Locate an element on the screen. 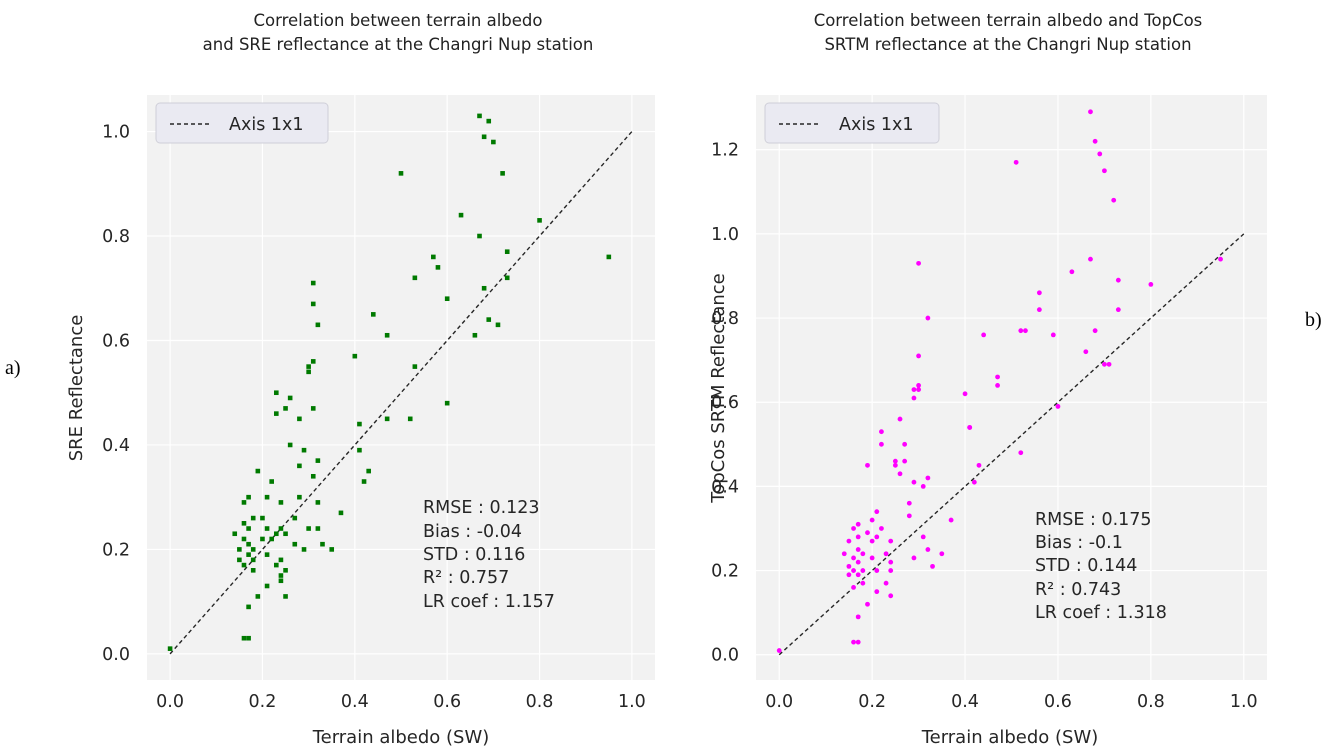 The width and height of the screenshot is (1342, 749). chart-b-y-tick-label: 0.6 is located at coordinates (725, 403).